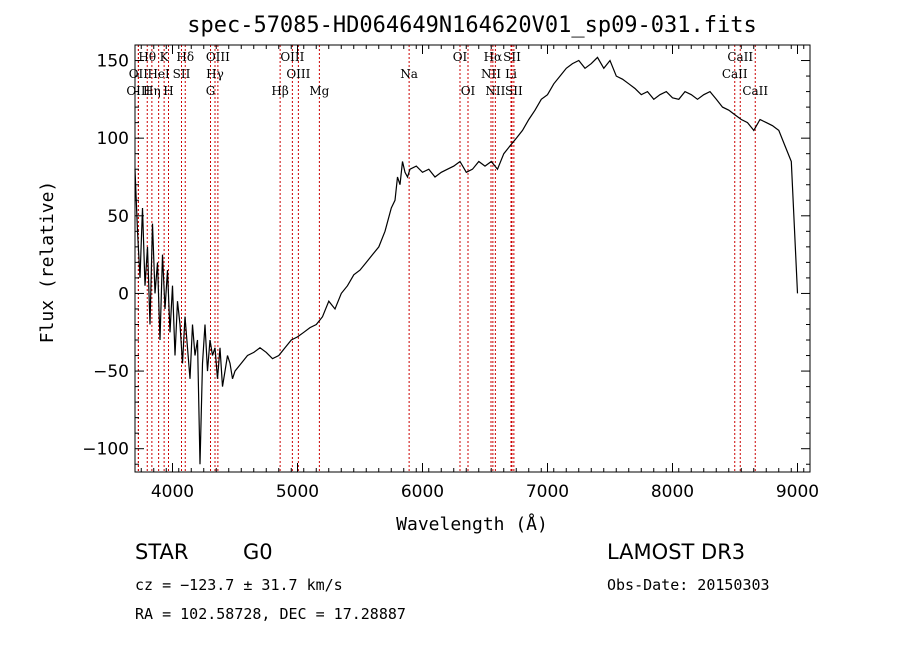 The height and width of the screenshot is (649, 900). Describe the element at coordinates (422, 492) in the screenshot. I see `x-tick-label: 6000` at that location.